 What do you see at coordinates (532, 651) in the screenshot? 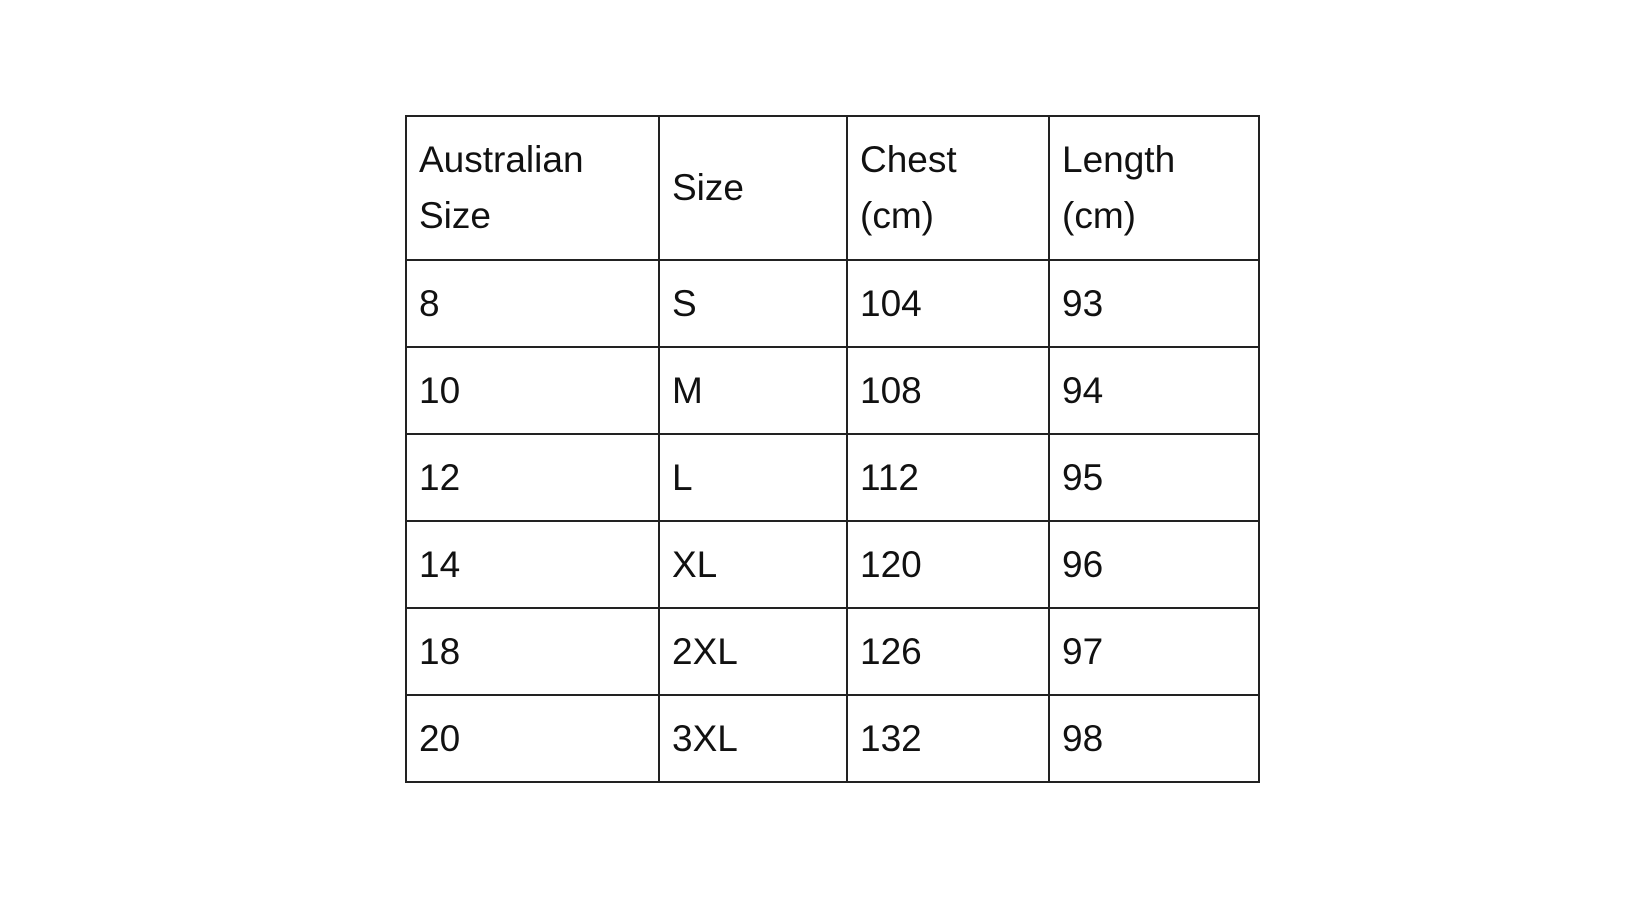
I see `cell-australian-size: 18` at bounding box center [532, 651].